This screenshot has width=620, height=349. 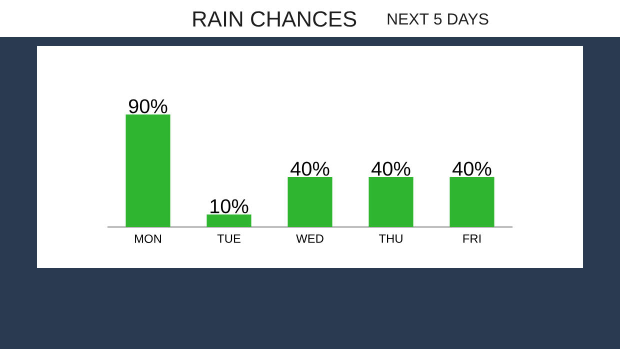 What do you see at coordinates (274, 19) in the screenshot?
I see `chart-title: RAIN CHANCES` at bounding box center [274, 19].